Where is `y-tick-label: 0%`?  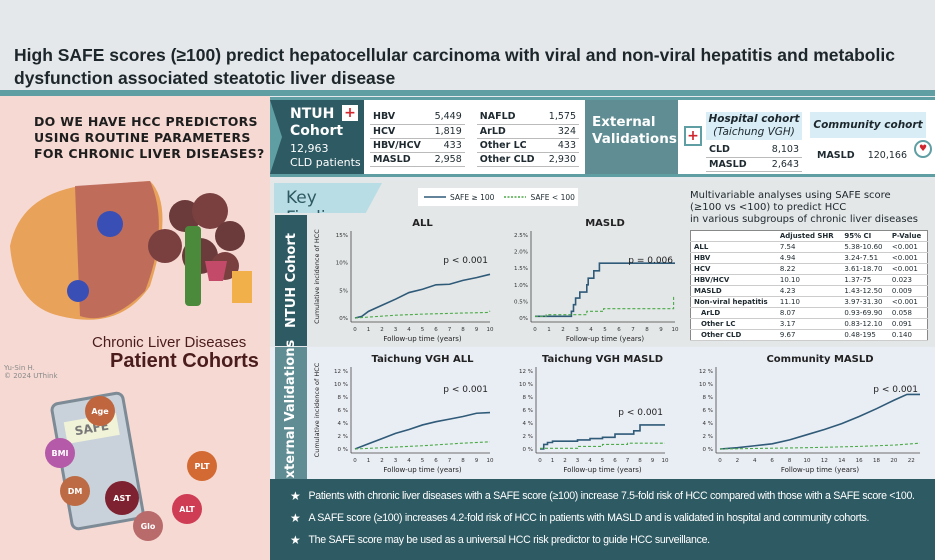 y-tick-label: 0% is located at coordinates (343, 319).